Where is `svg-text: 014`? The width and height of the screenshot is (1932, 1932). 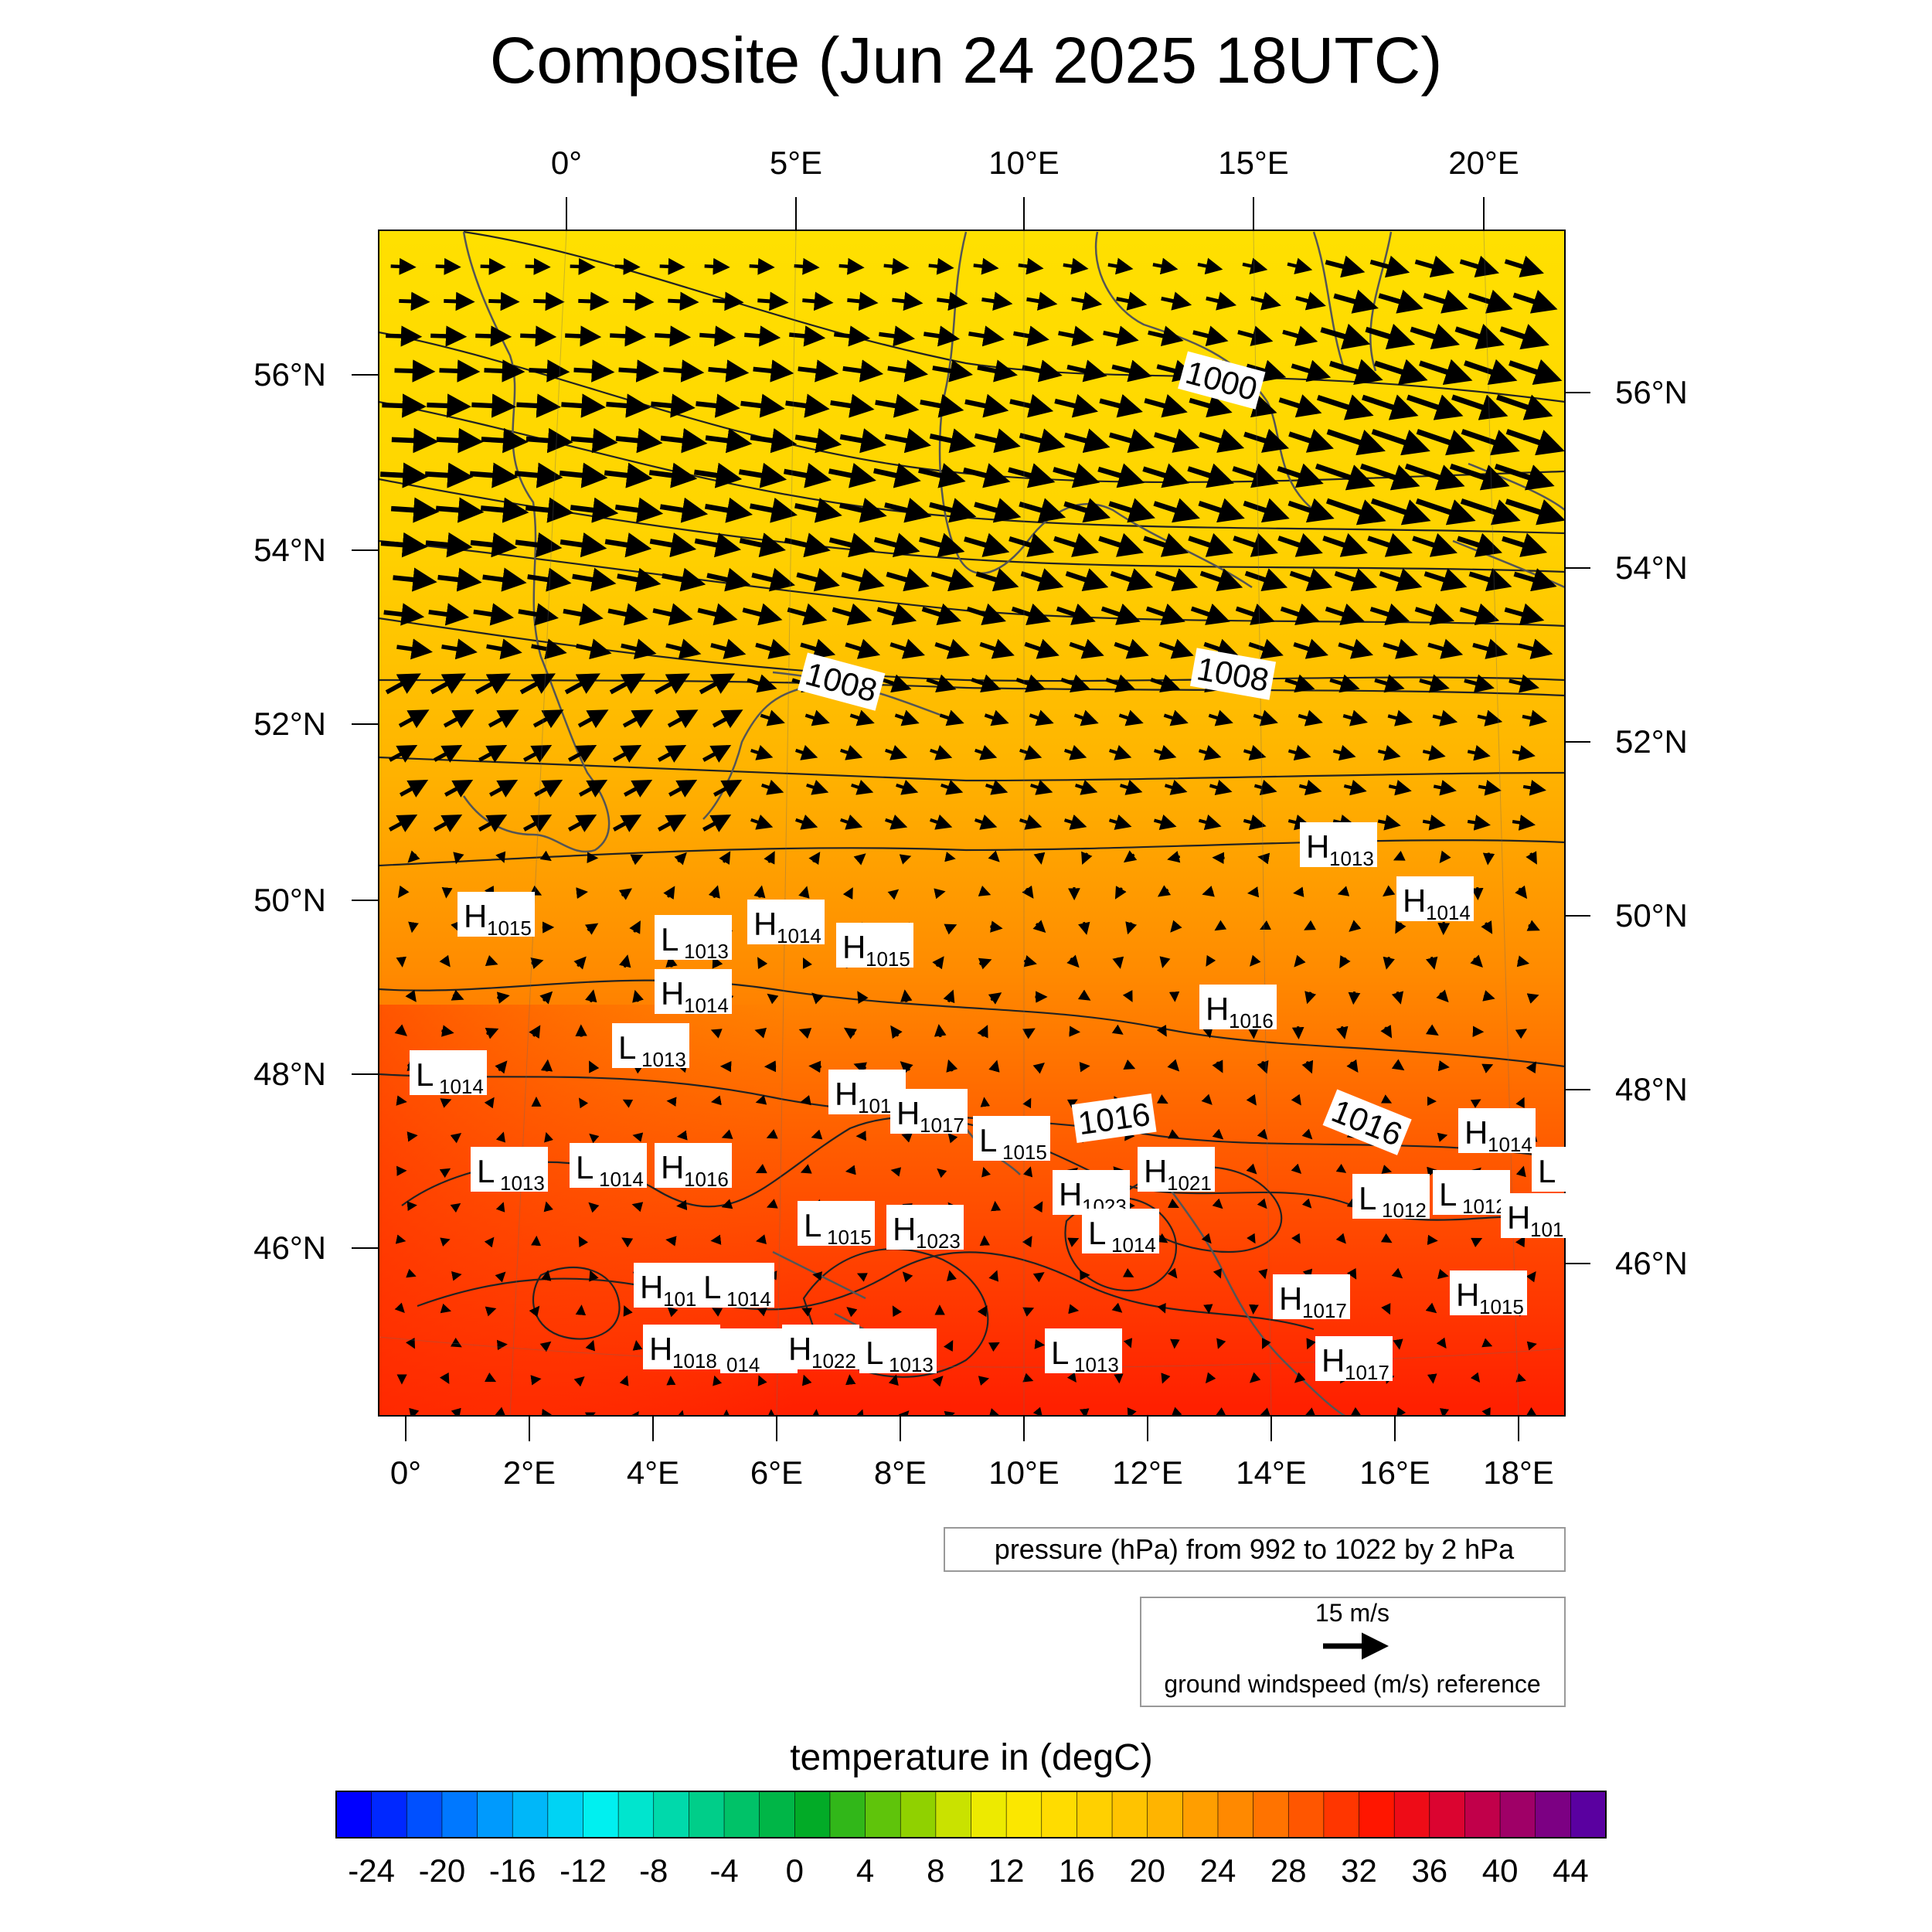
svg-text: 014 is located at coordinates (743, 1364).